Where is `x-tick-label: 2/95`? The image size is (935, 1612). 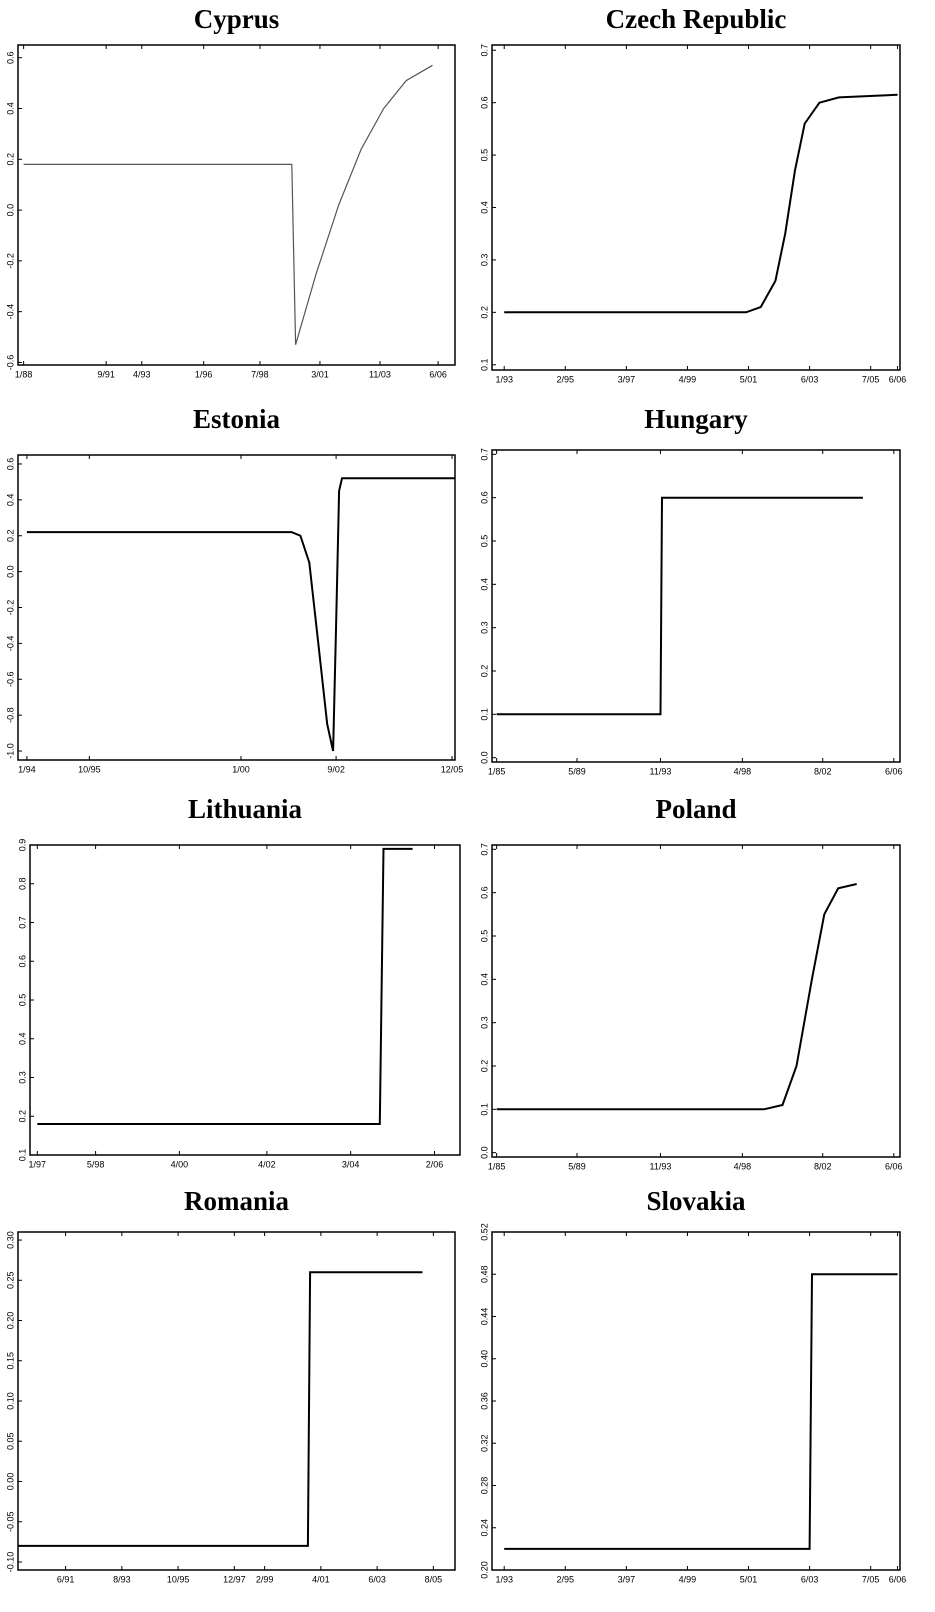
x-tick-label: 2/95 is located at coordinates (566, 379).